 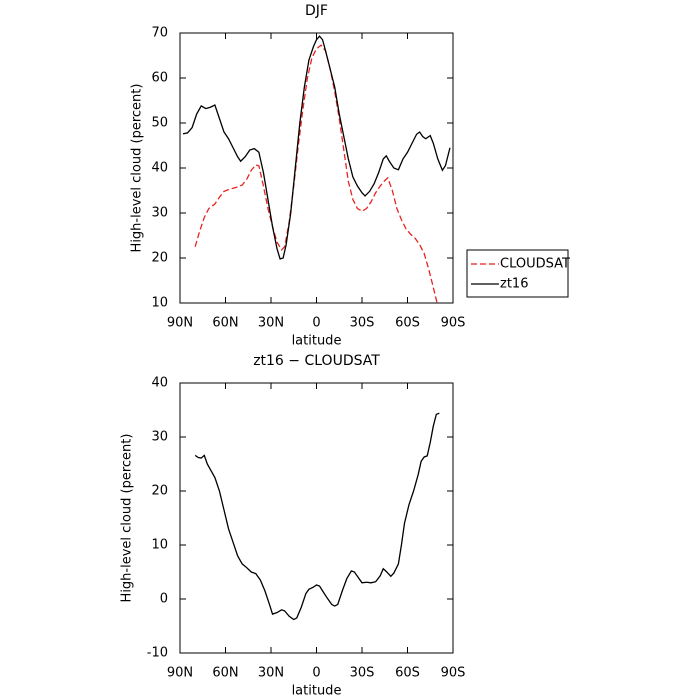 I want to click on chart-title: zt16 − CLOUDSAT, so click(x=316, y=361).